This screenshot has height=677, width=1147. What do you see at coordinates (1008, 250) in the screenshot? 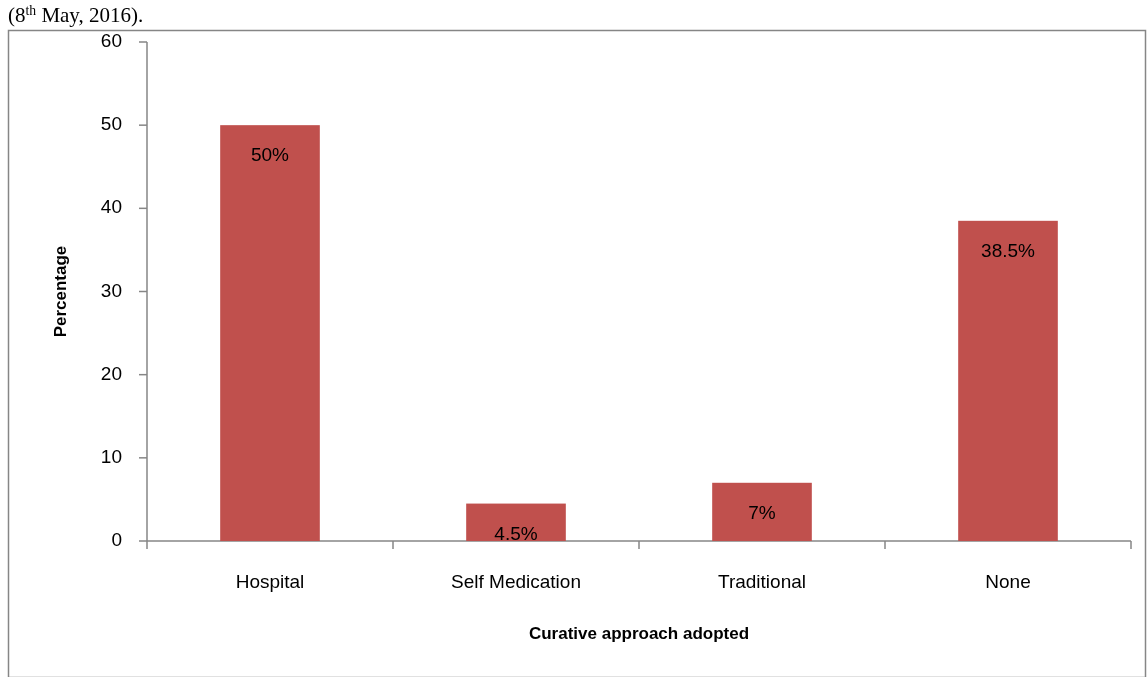
I see `data-label: 38.5%` at bounding box center [1008, 250].